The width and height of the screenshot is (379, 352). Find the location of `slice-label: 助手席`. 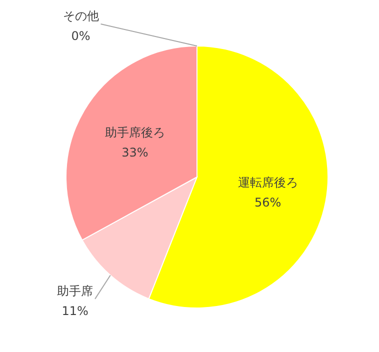

slice-label: 助手席 is located at coordinates (75, 291).